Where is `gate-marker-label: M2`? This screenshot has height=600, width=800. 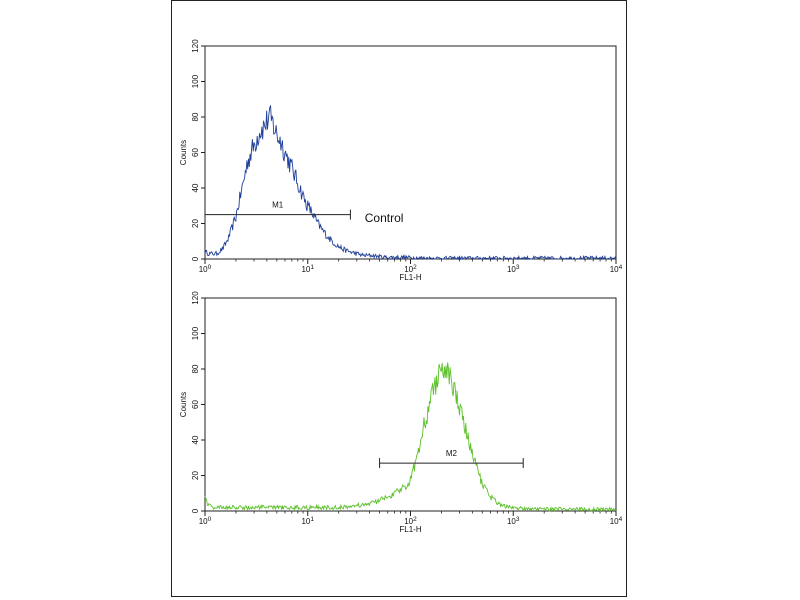 gate-marker-label: M2 is located at coordinates (452, 453).